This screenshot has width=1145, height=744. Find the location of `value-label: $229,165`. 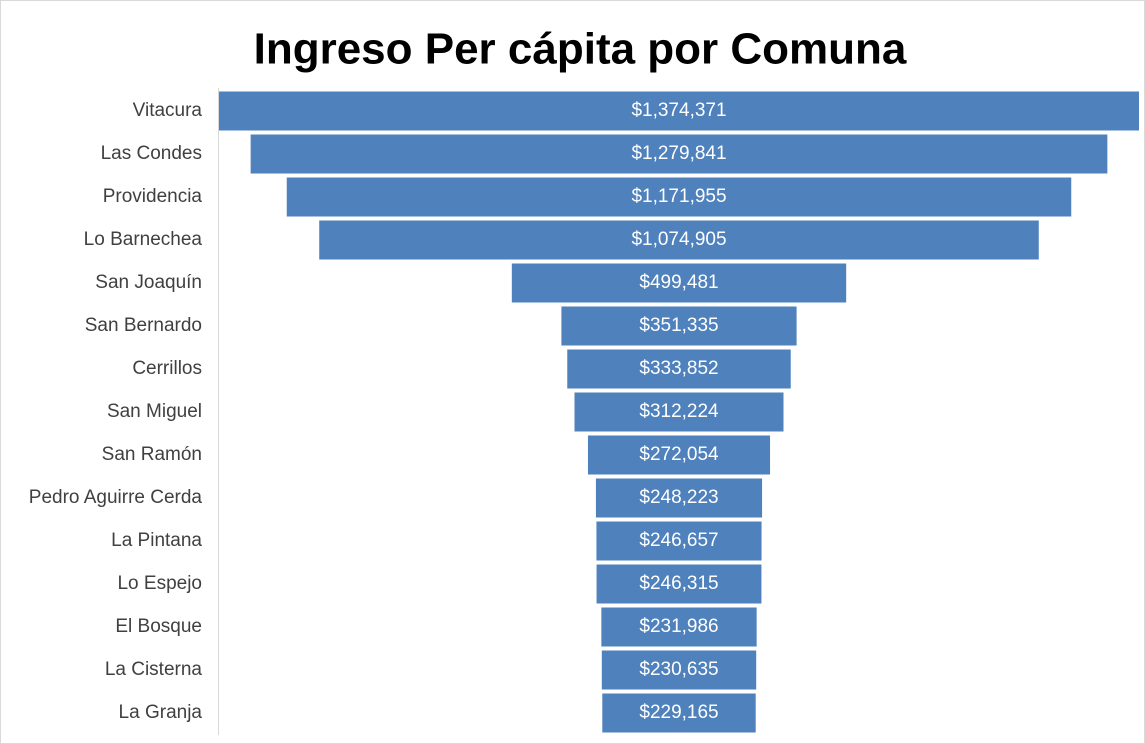

value-label: $229,165 is located at coordinates (678, 712).